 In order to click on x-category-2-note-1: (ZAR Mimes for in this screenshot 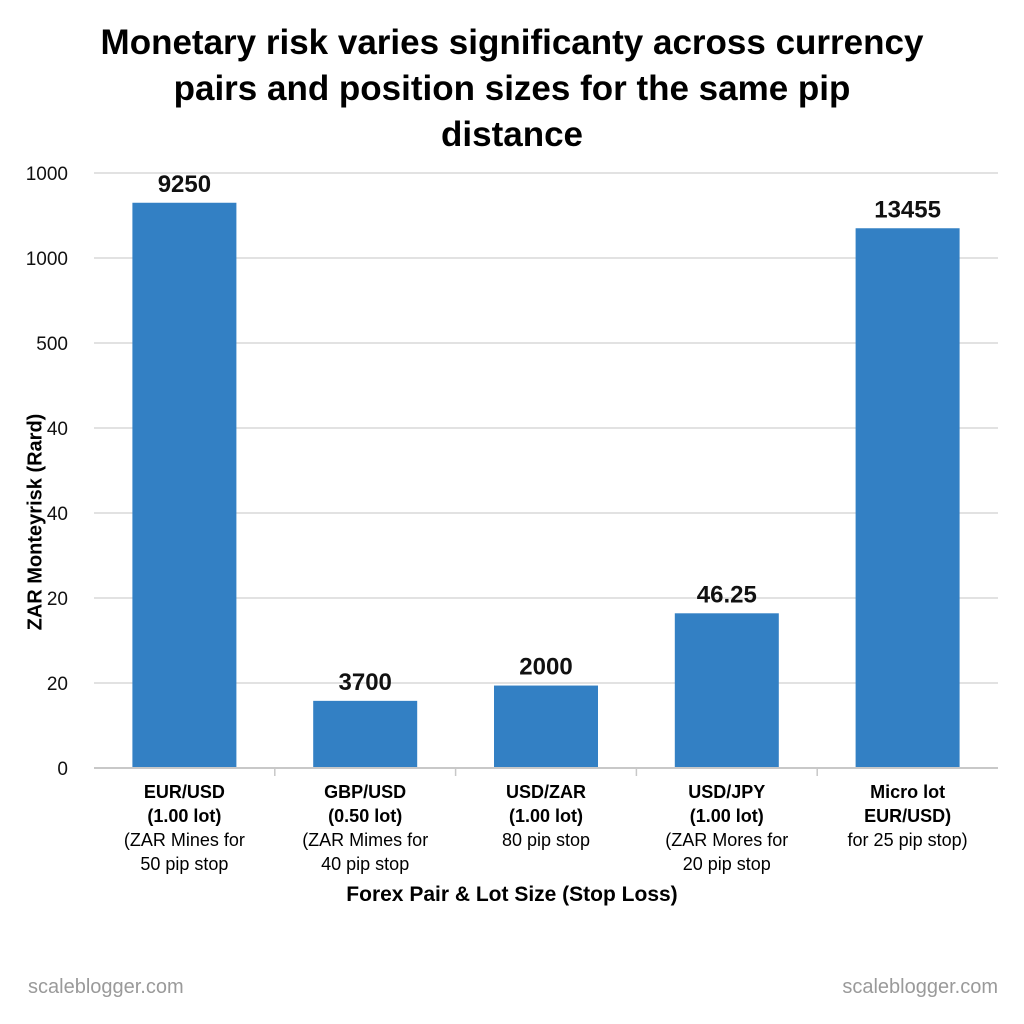, I will do `click(365, 840)`.